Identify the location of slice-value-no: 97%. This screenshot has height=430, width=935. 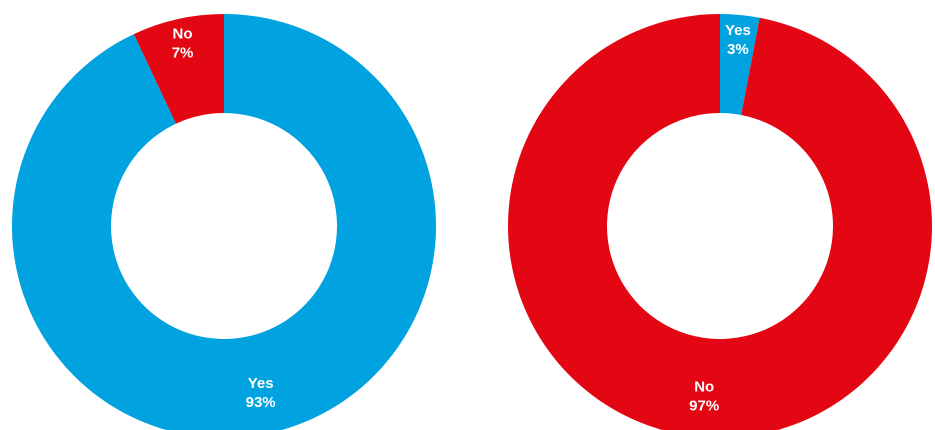
(704, 405).